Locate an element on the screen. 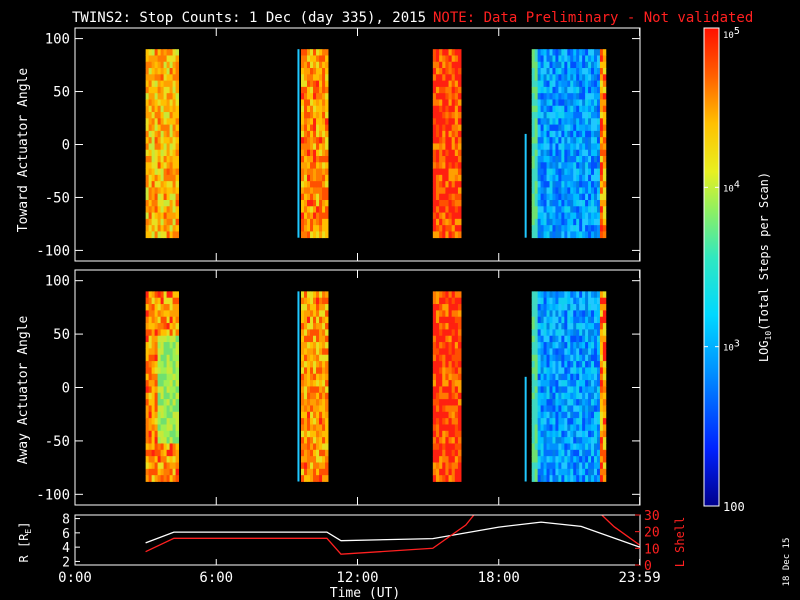  colorbar-tick-base: 100 is located at coordinates (734, 507).